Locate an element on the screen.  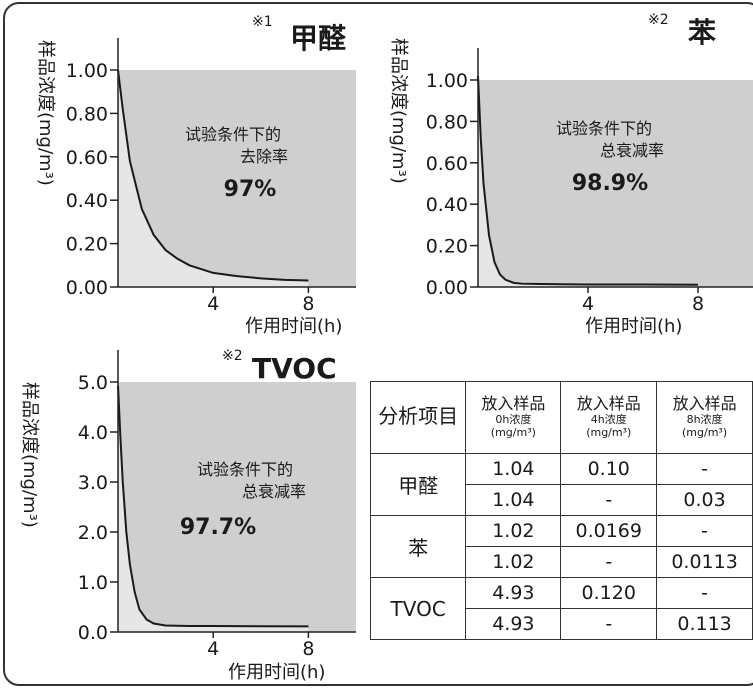
table-row: TVOC 4.93 0.120 - is located at coordinates (561, 608).